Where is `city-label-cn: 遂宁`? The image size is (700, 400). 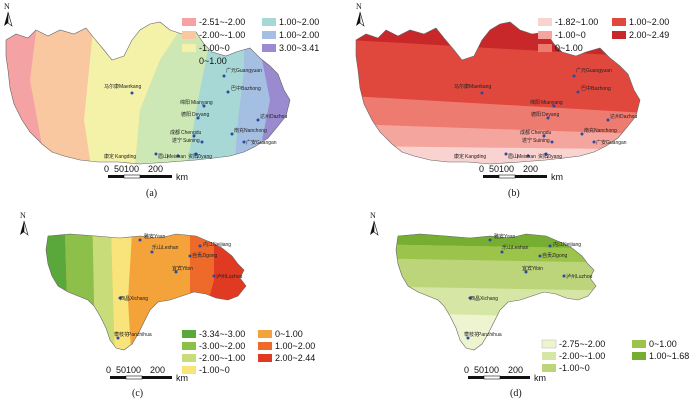
city-label-cn: 遂宁 is located at coordinates (527, 140).